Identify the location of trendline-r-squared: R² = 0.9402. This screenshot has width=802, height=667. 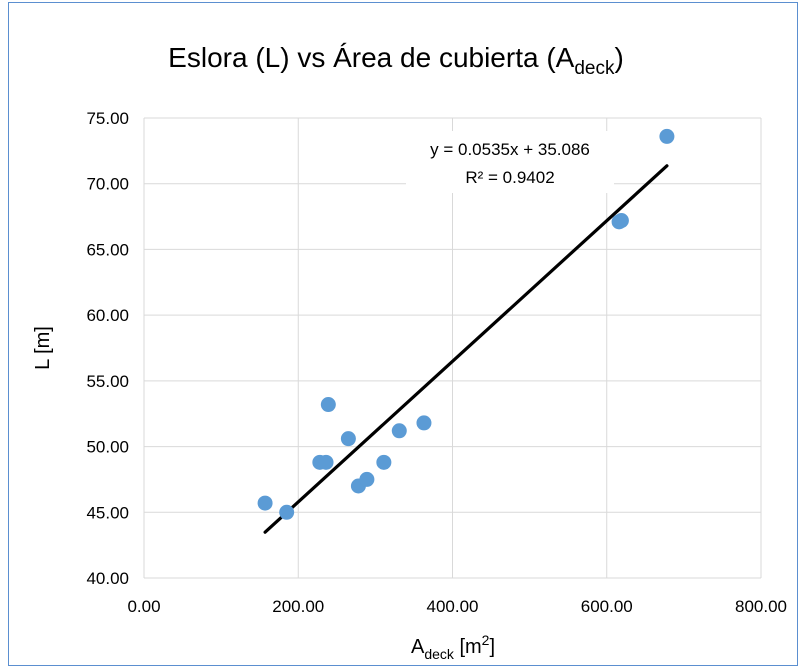
(509, 177).